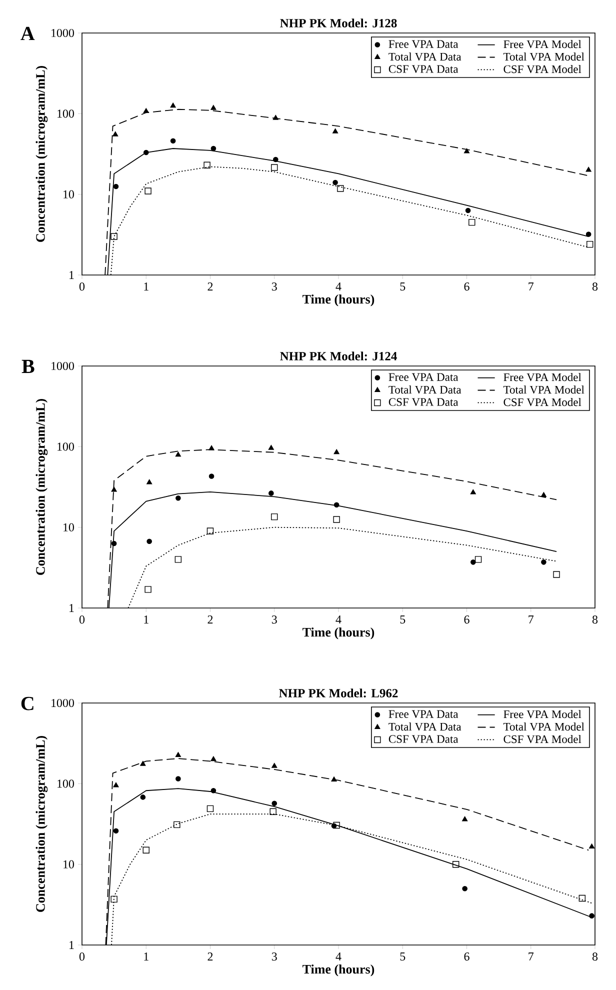 The width and height of the screenshot is (616, 990). Describe the element at coordinates (27, 33) in the screenshot. I see `text: A` at that location.